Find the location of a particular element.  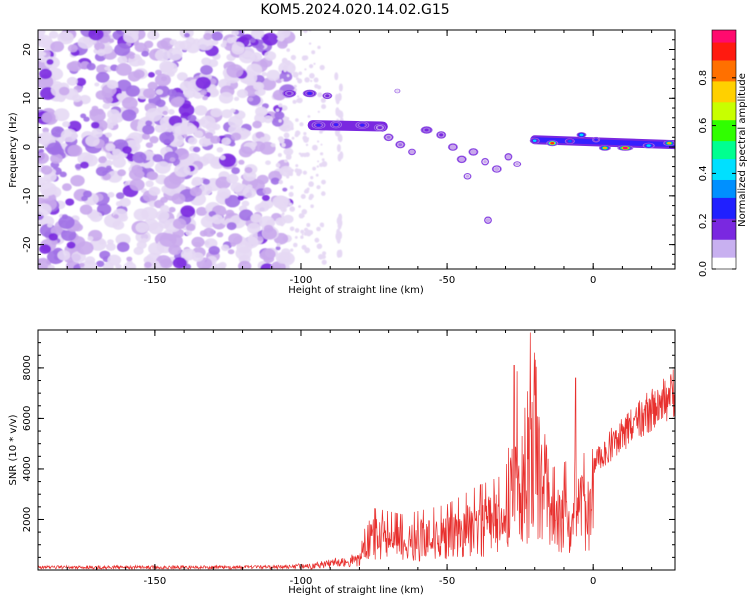

y-tick-label: 4000 is located at coordinates (27, 468).